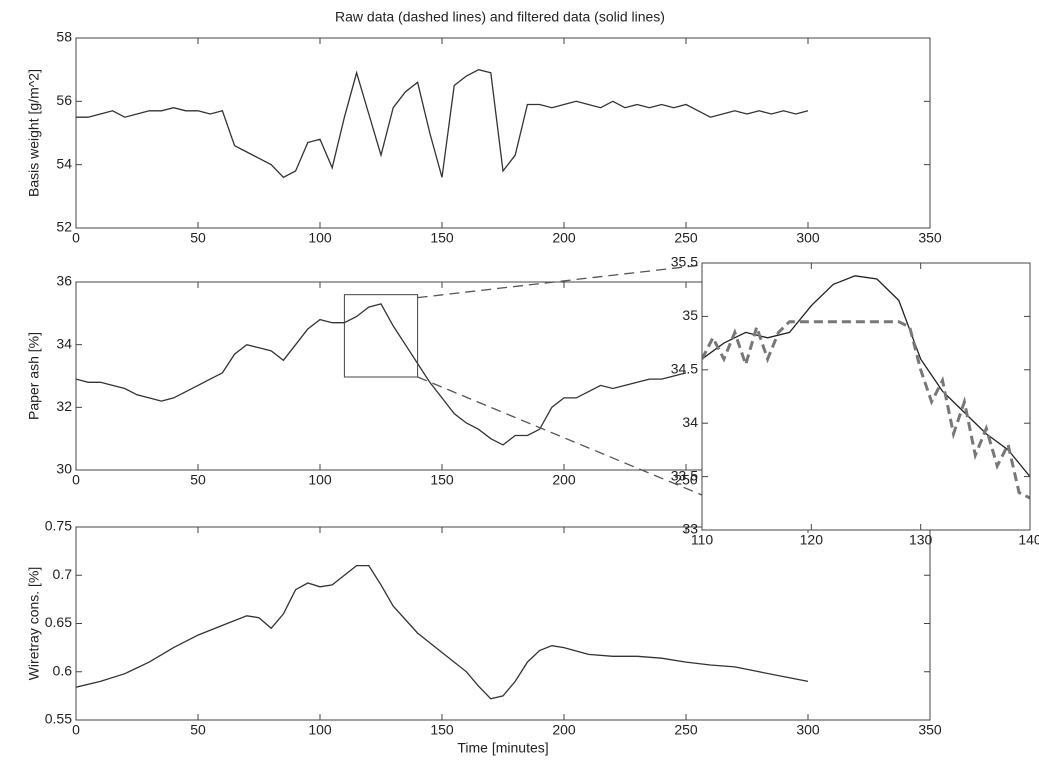  Describe the element at coordinates (684, 262) in the screenshot. I see `y-tick-label: 35.5` at that location.